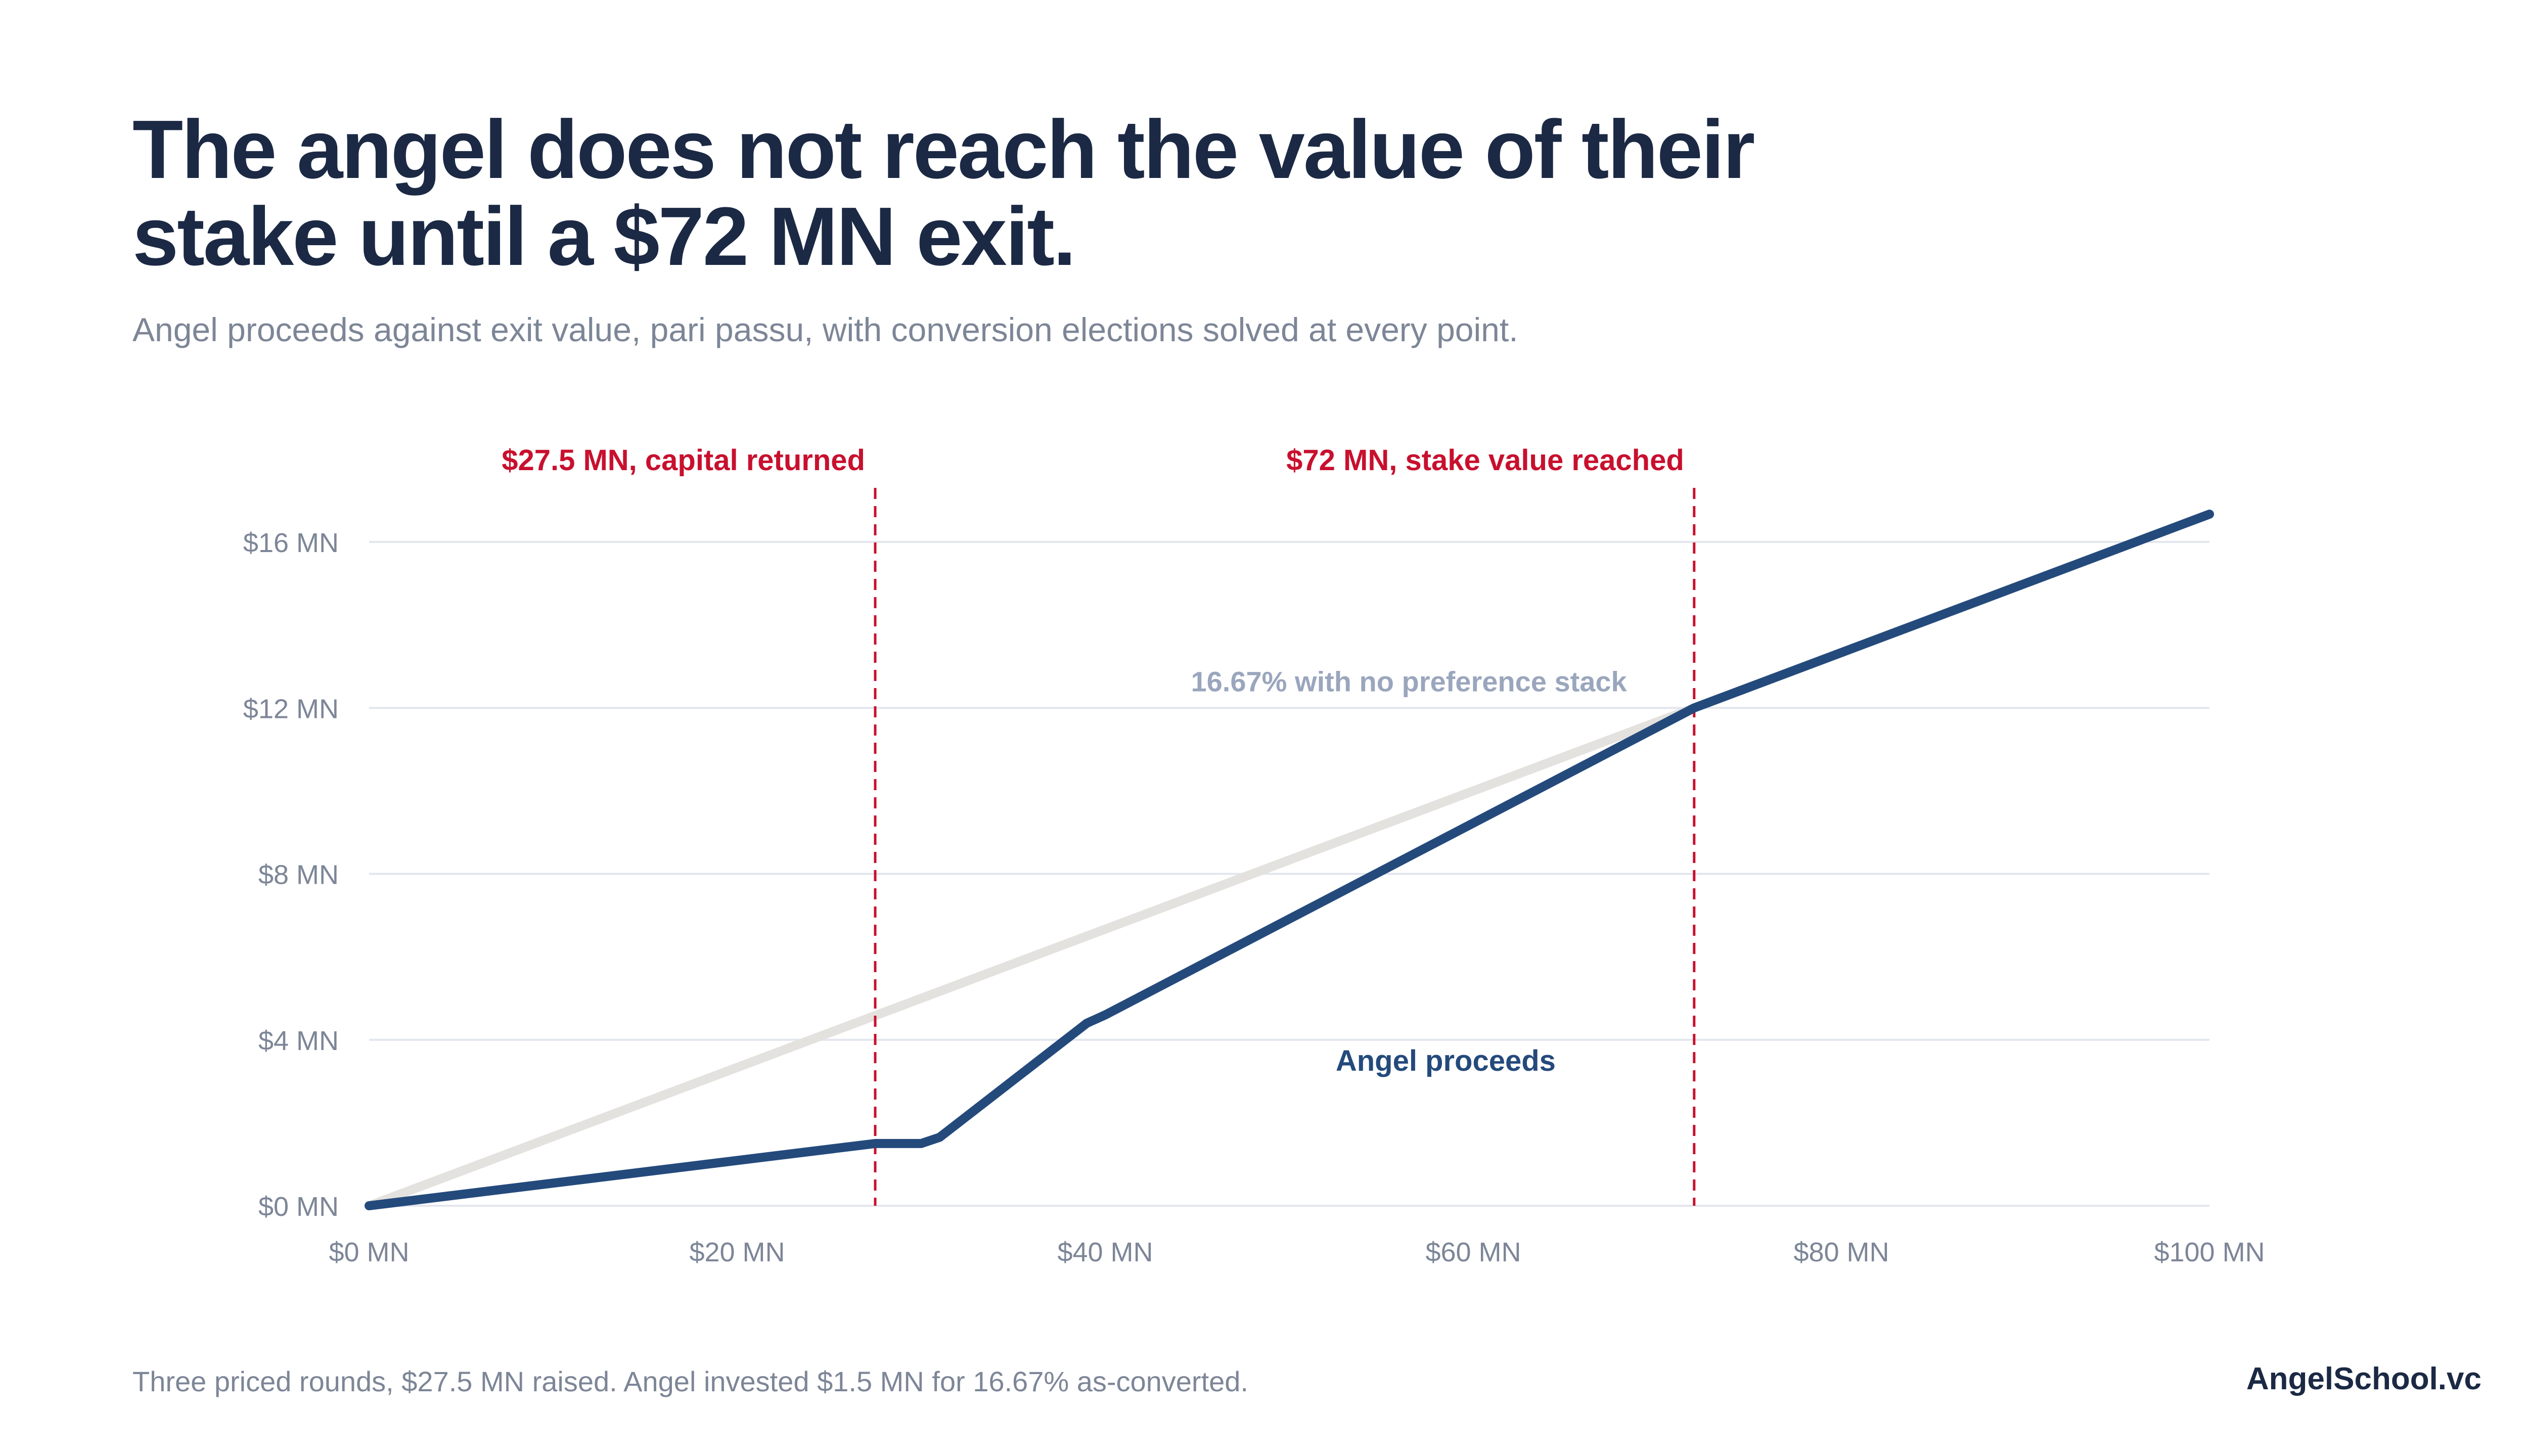  Describe the element at coordinates (291, 709) in the screenshot. I see `y-tick-label: $12 MN` at that location.